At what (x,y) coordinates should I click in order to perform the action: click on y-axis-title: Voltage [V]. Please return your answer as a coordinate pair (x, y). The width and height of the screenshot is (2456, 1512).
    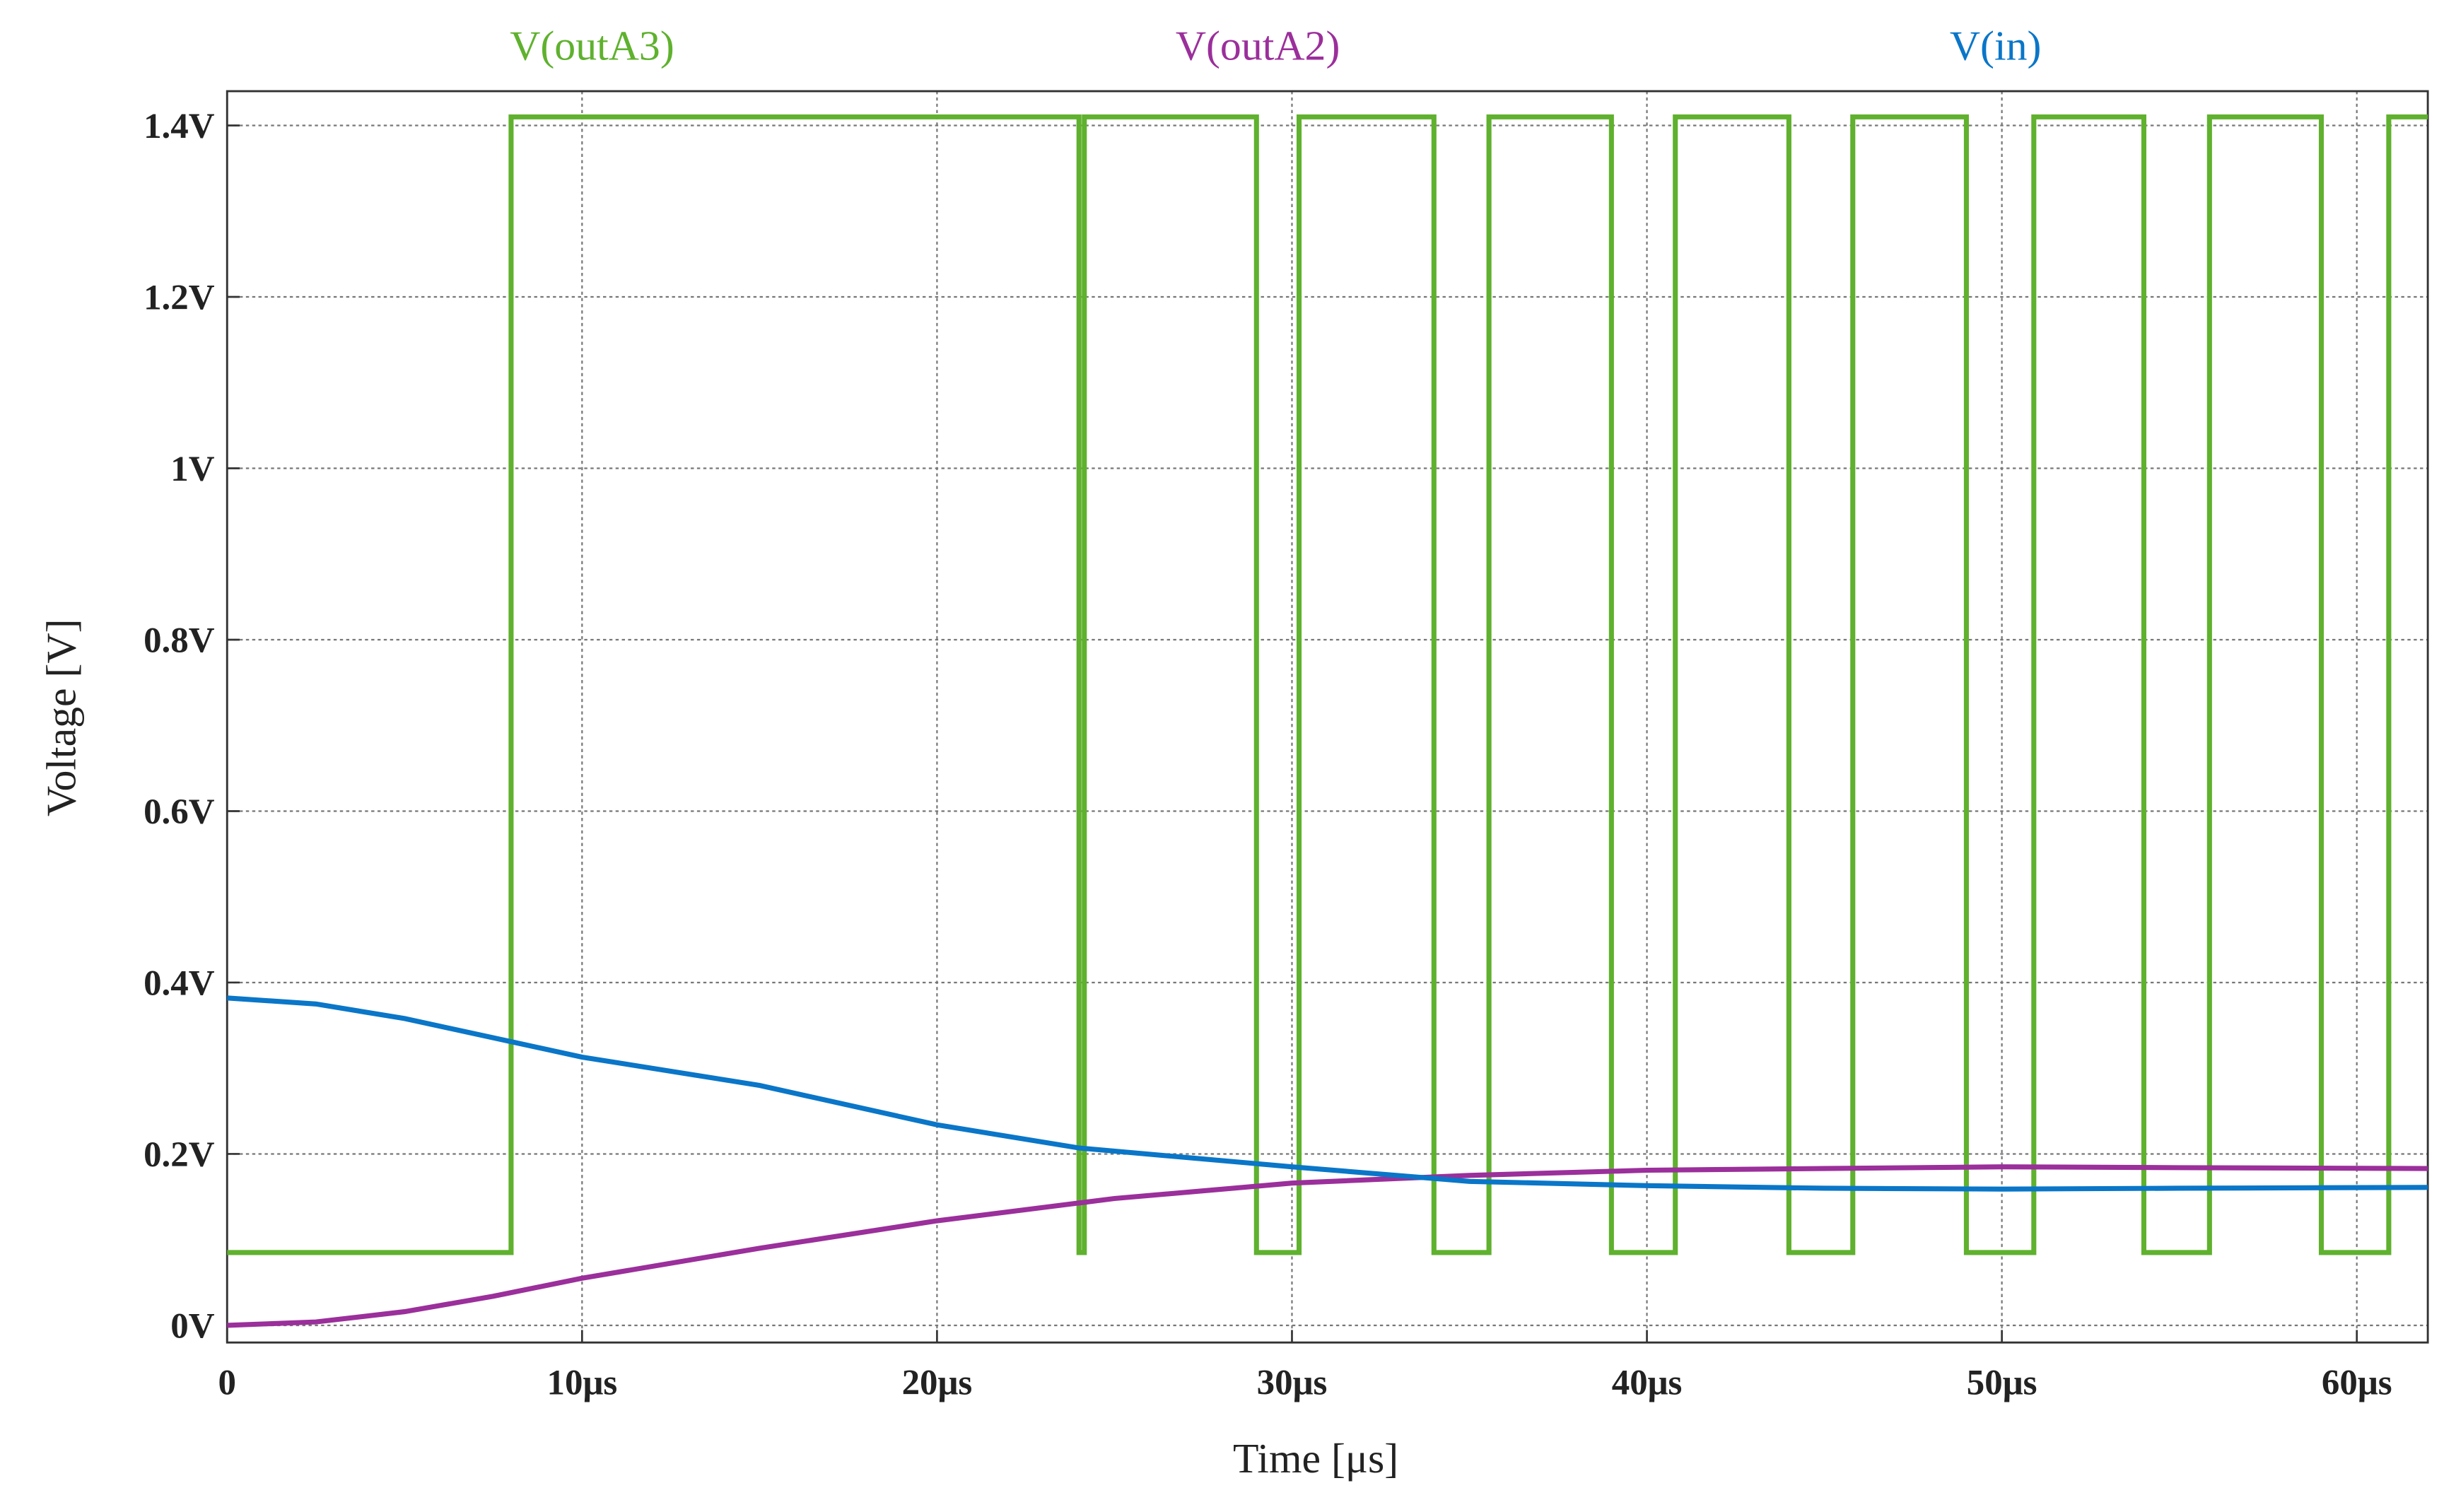
    Looking at the image, I should click on (60, 717).